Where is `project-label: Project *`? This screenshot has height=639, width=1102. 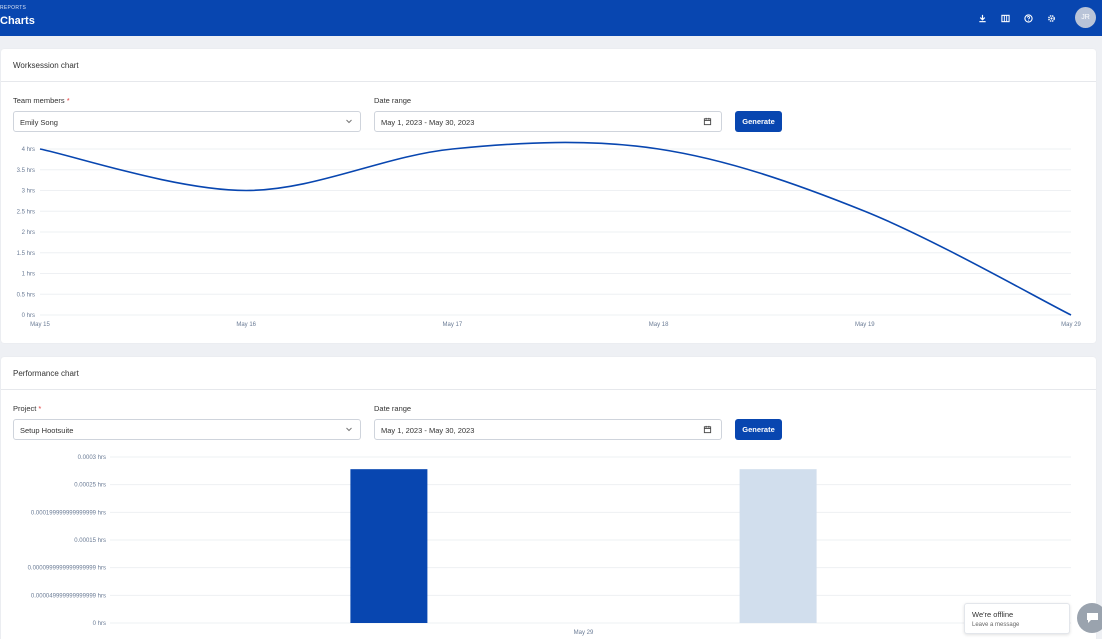 project-label: Project * is located at coordinates (27, 408).